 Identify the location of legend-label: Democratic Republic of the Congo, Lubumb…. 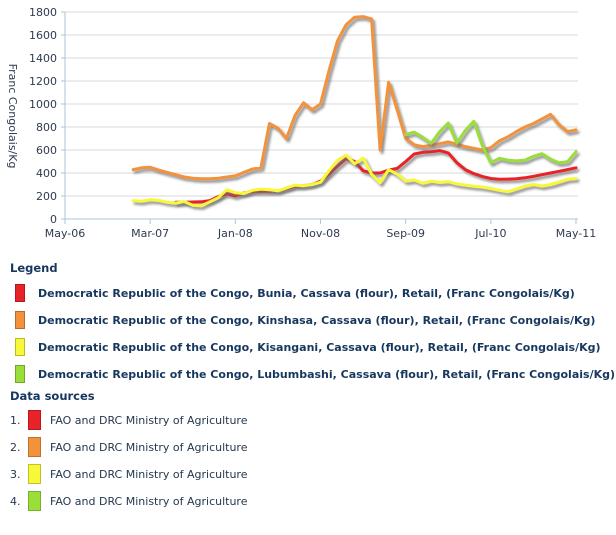
(327, 374).